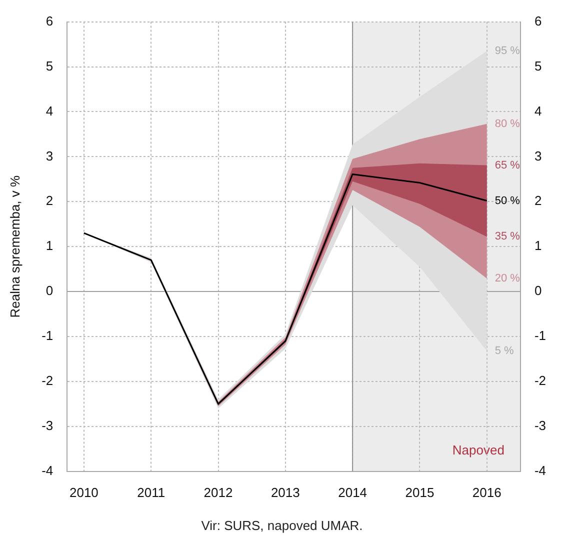 This screenshot has width=564, height=538. Describe the element at coordinates (538, 200) in the screenshot. I see `y2-tick-label: 2` at that location.